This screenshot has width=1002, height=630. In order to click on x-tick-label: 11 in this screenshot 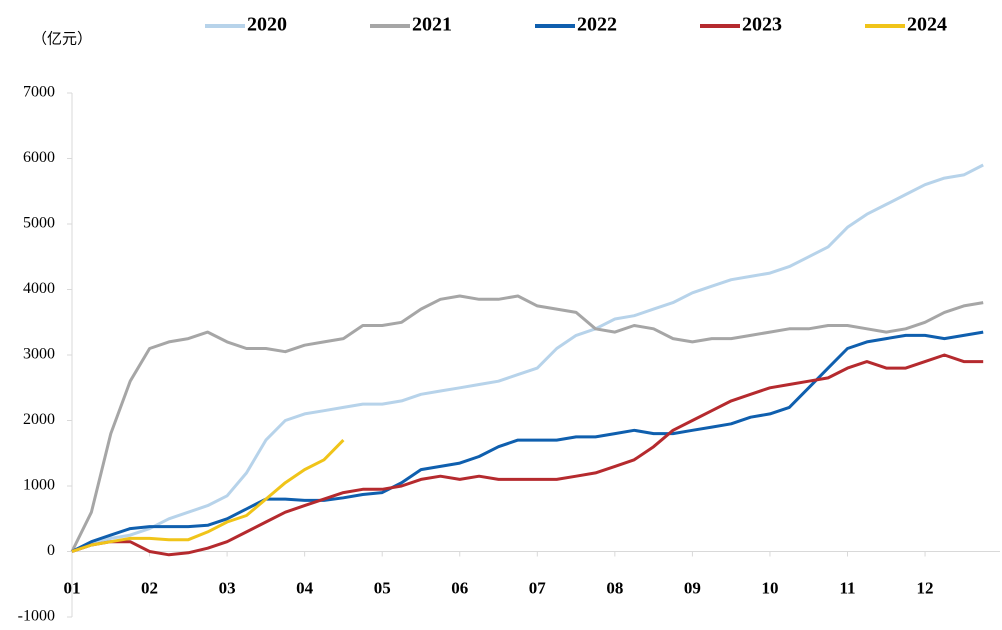, I will do `click(847, 587)`.